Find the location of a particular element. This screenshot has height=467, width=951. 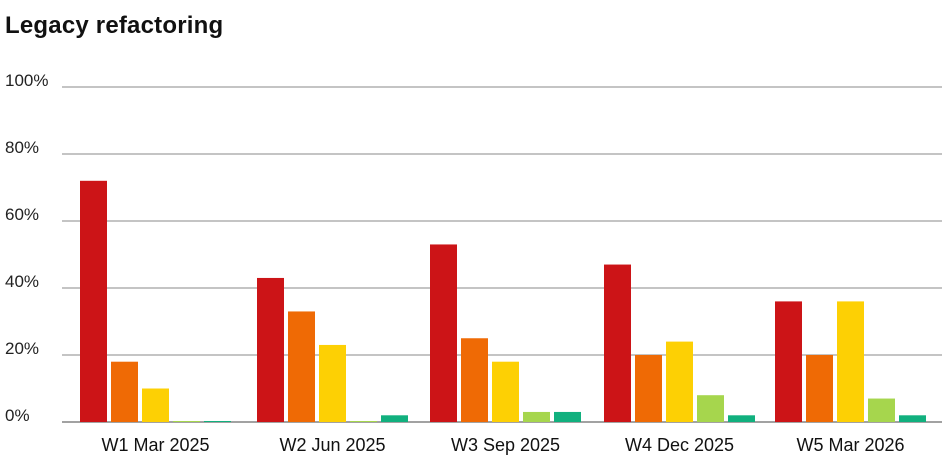

x-category-label: W5 Mar 2026 is located at coordinates (850, 445).